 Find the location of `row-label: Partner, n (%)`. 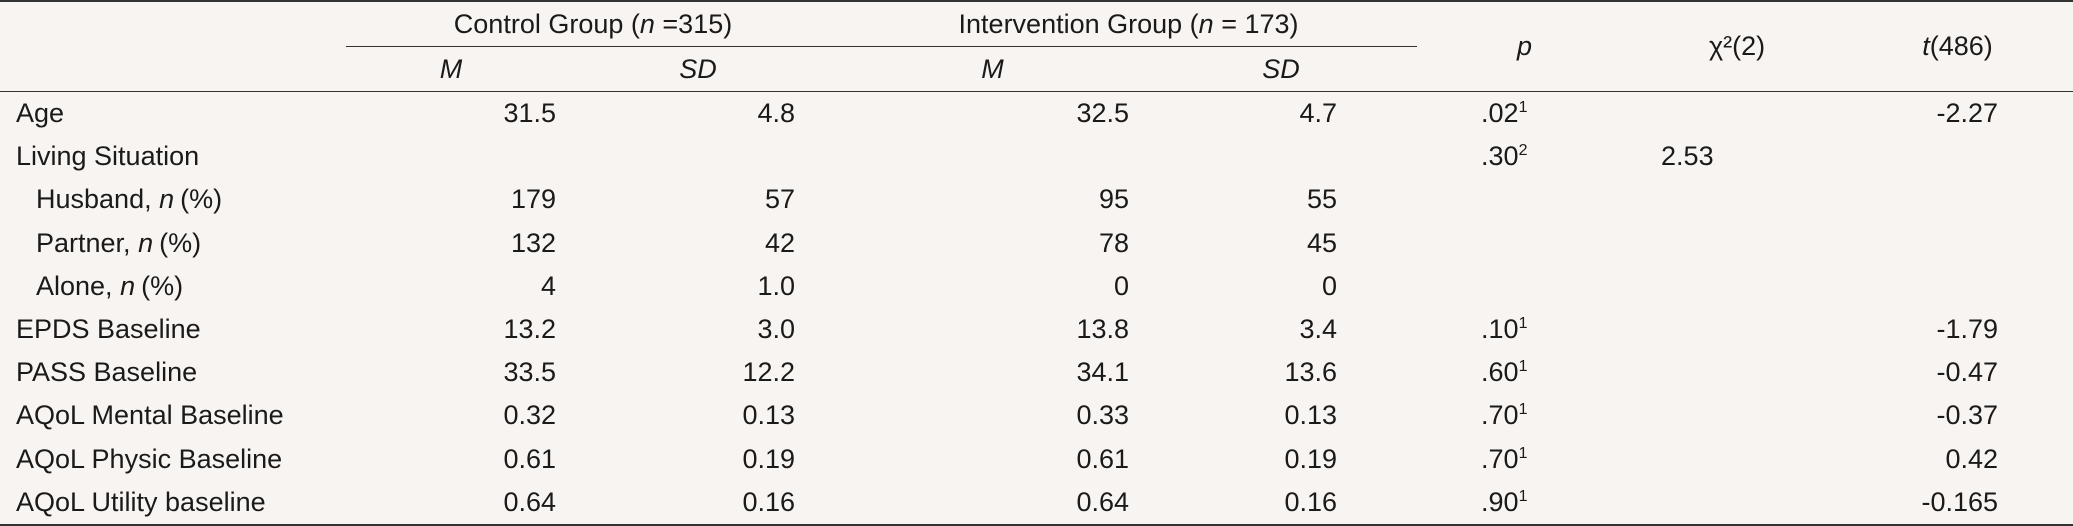

row-label: Partner, n (%) is located at coordinates (173, 243).